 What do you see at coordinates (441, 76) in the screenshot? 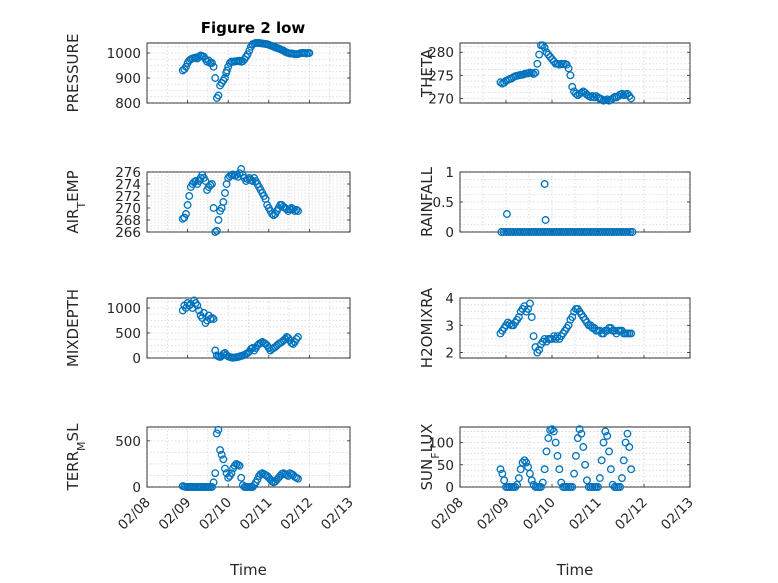
I see `y-tick-label: 275` at bounding box center [441, 76].